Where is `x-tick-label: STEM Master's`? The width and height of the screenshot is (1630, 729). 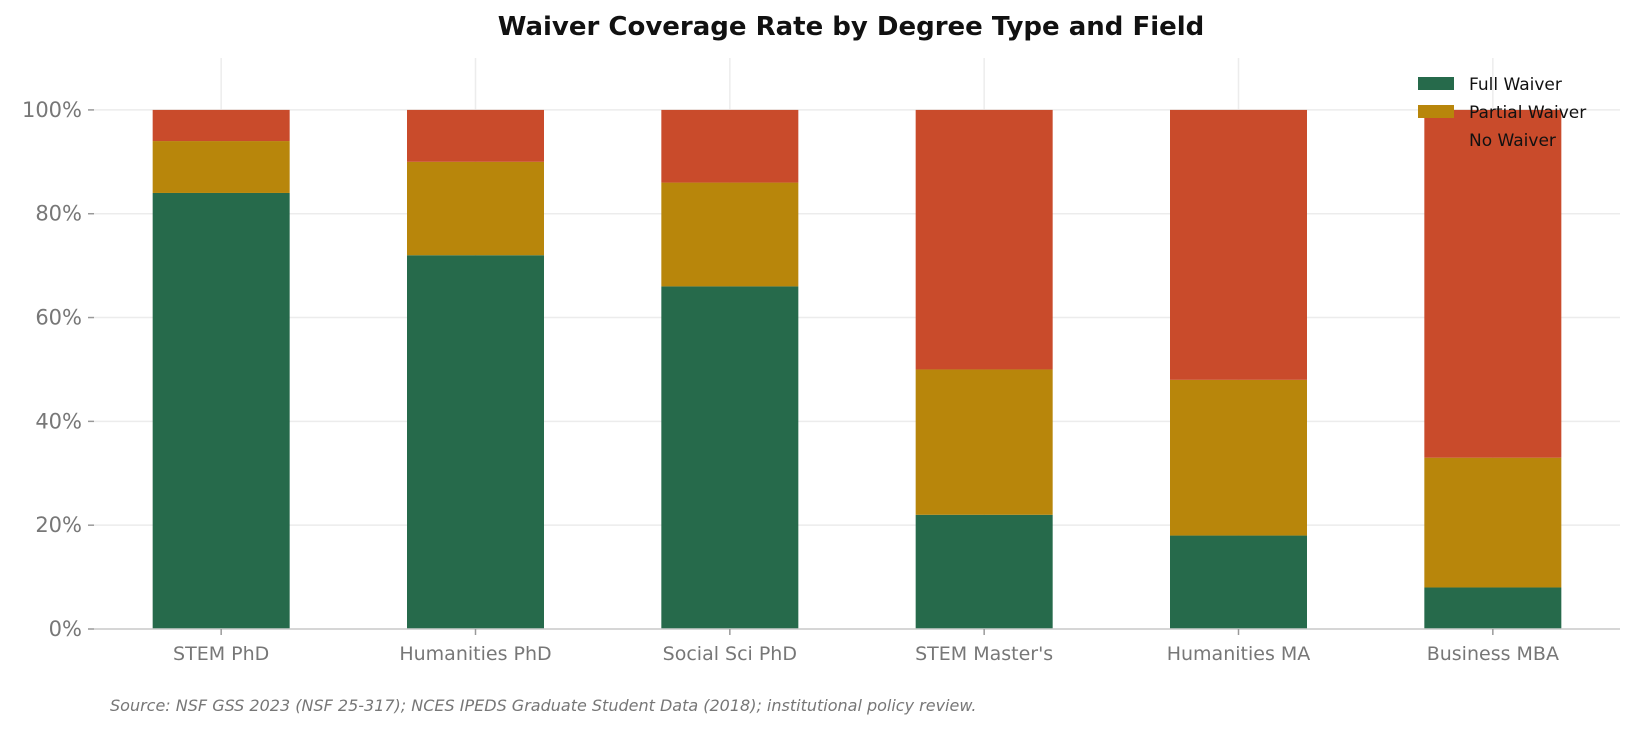
x-tick-label: STEM Master's is located at coordinates (984, 654).